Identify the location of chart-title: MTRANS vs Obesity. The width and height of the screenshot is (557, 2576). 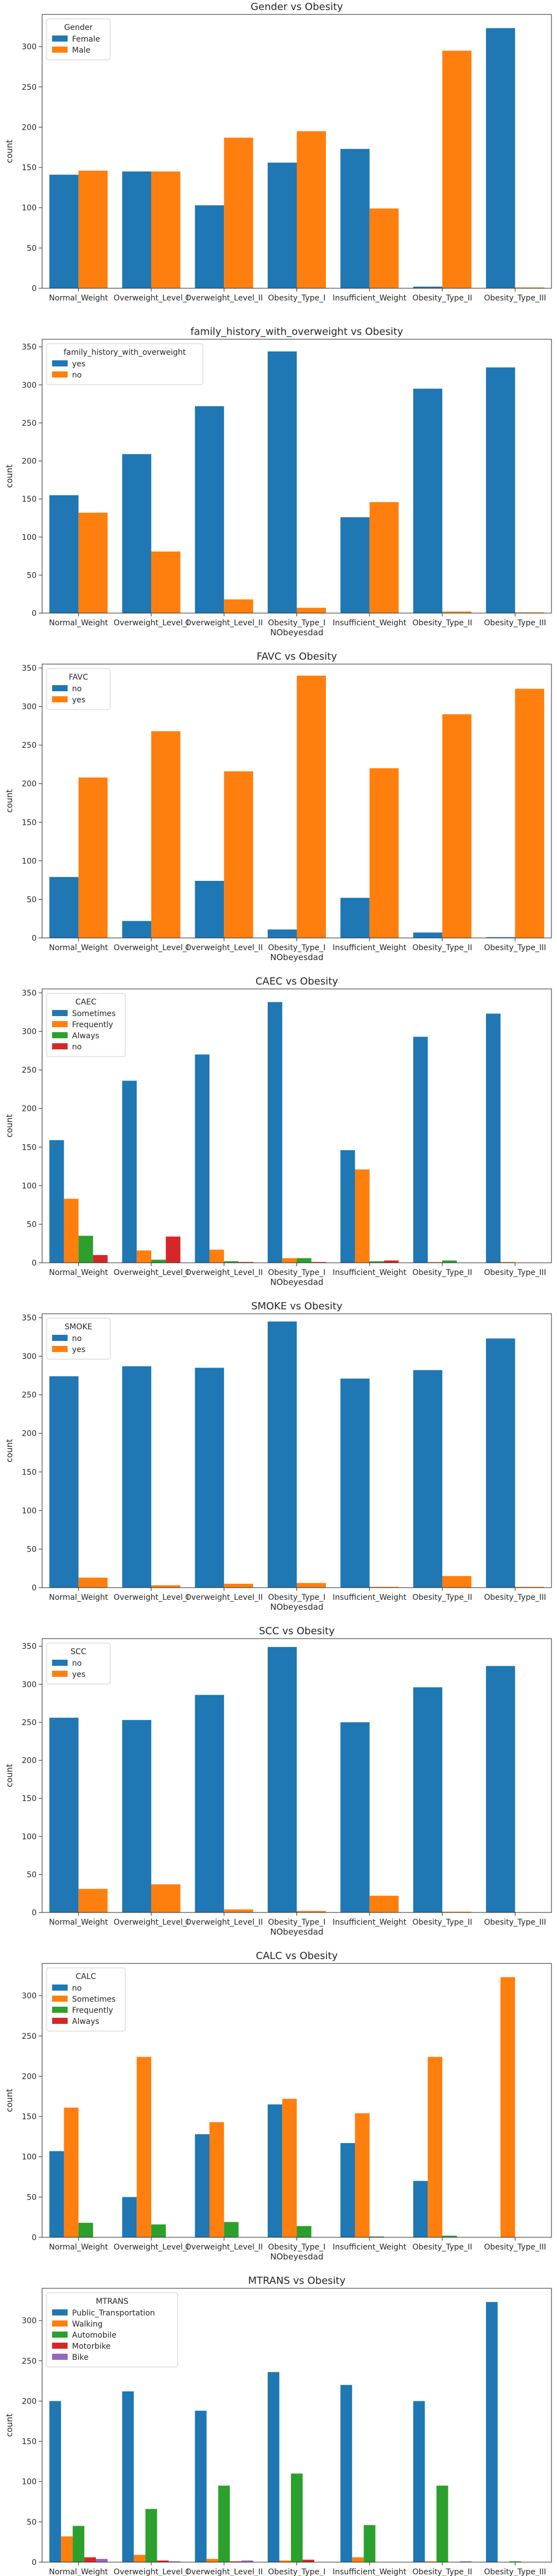
(297, 2281).